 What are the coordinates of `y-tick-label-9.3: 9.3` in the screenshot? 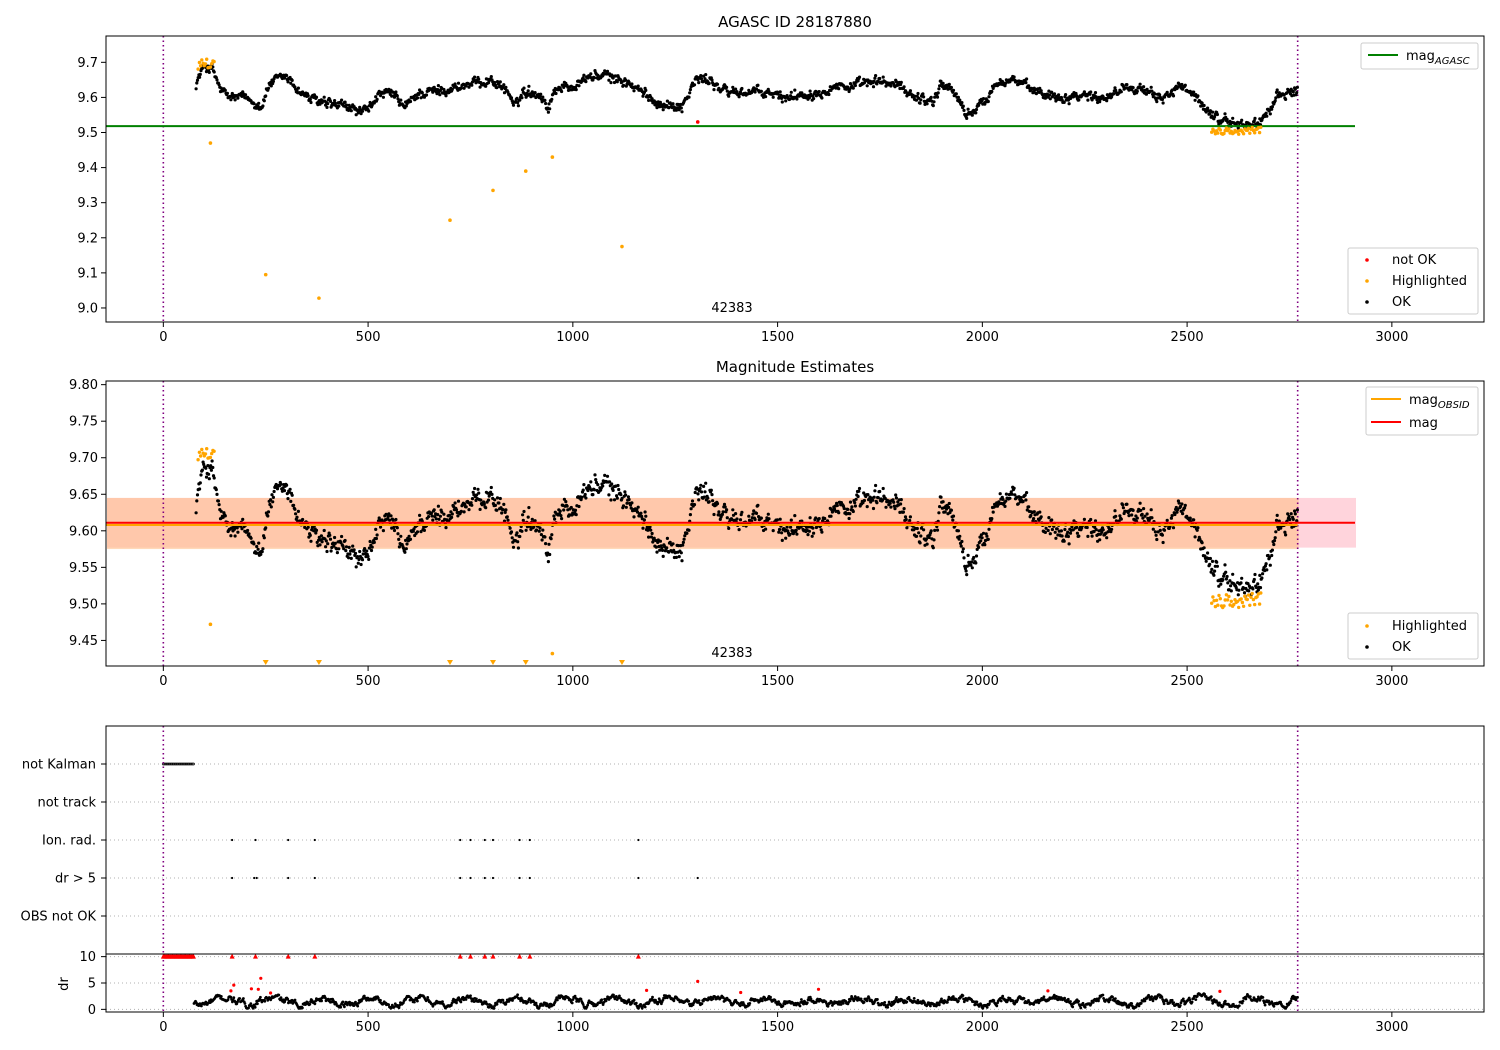 It's located at (87, 203).